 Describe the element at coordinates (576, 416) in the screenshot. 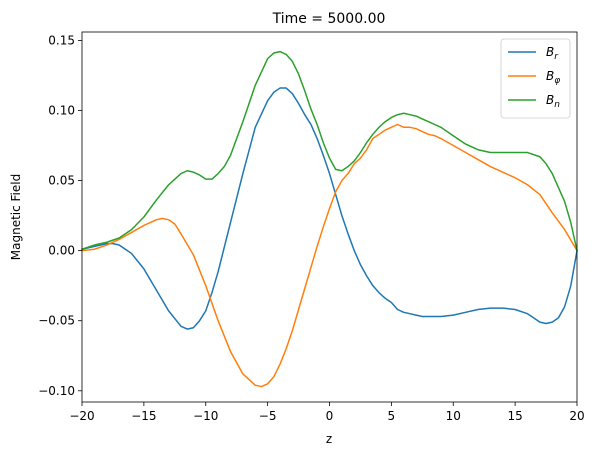

I see `x-tick-label: 20` at that location.